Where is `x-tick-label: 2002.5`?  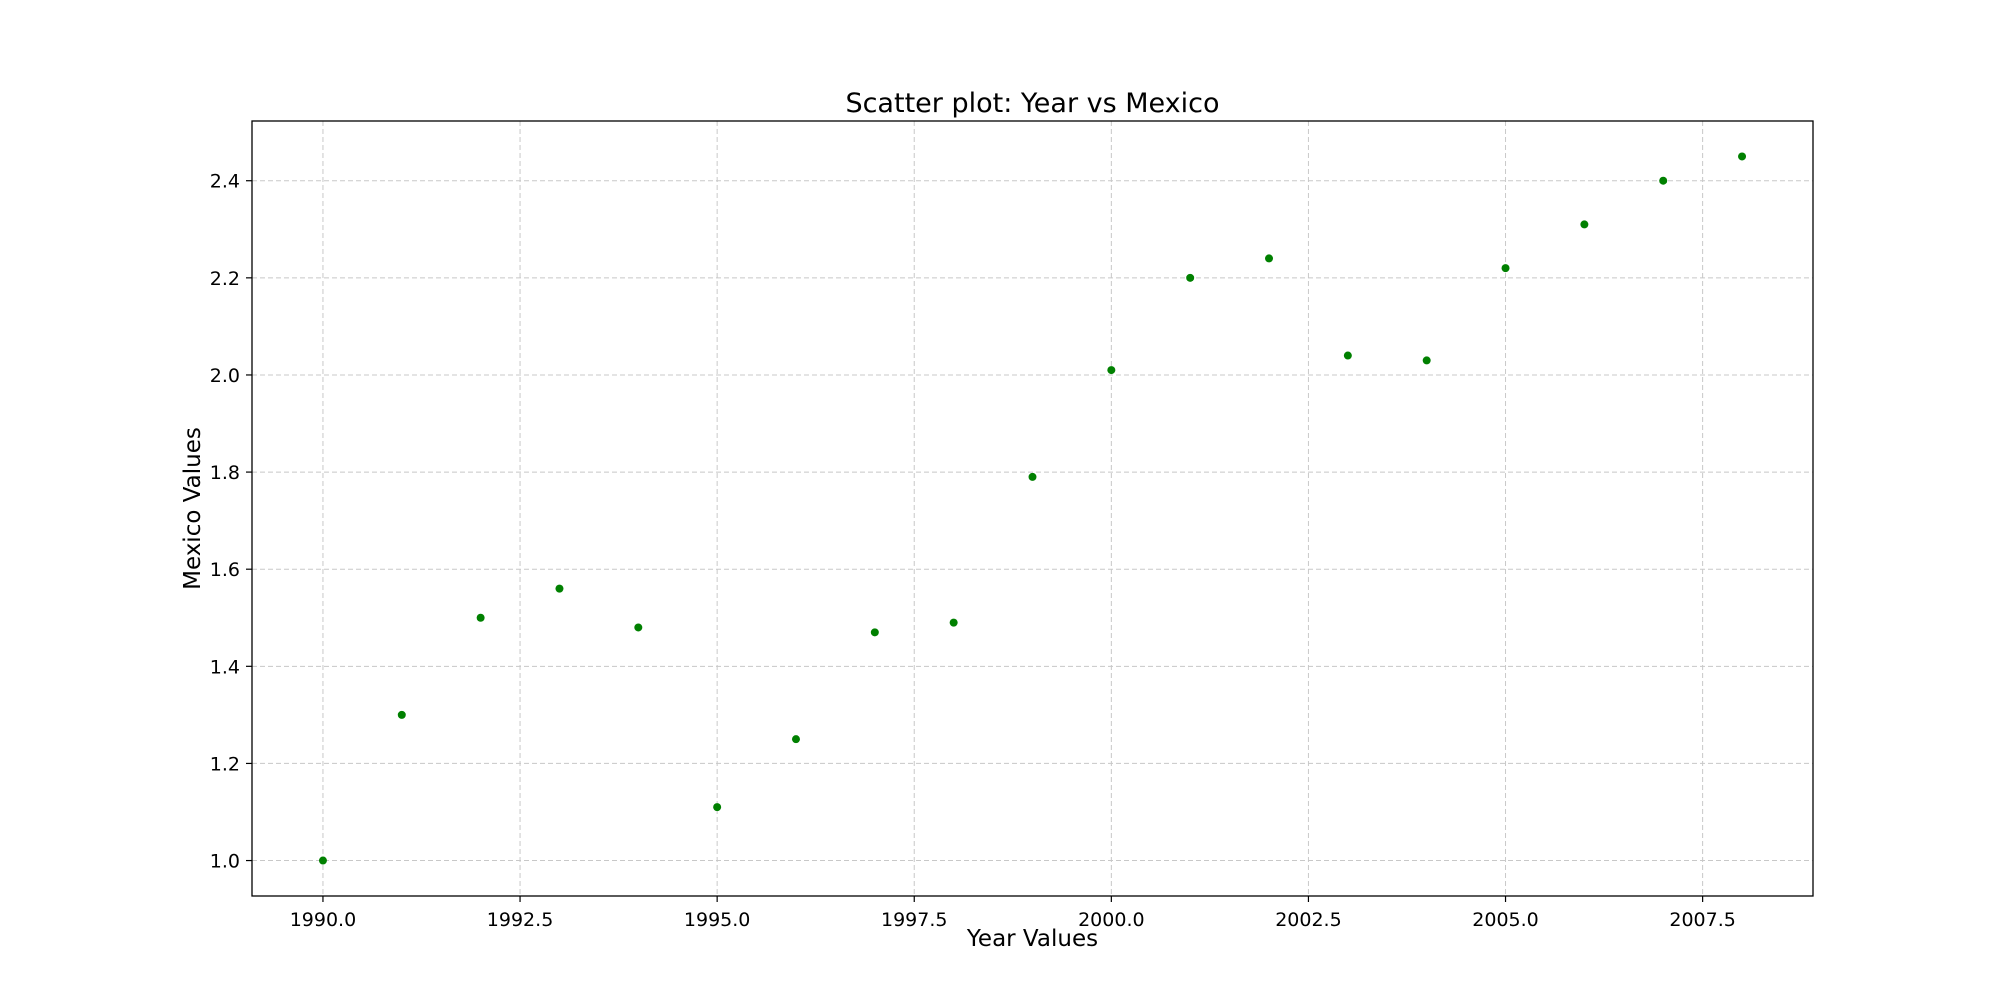 x-tick-label: 2002.5 is located at coordinates (1308, 920).